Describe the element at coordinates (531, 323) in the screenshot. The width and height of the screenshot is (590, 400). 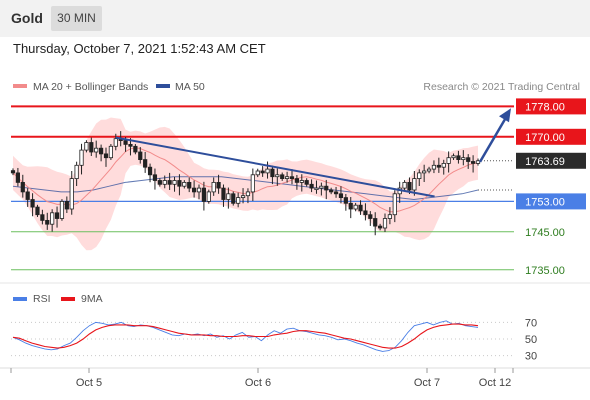
I see `rsi-tick-70: 70` at that location.